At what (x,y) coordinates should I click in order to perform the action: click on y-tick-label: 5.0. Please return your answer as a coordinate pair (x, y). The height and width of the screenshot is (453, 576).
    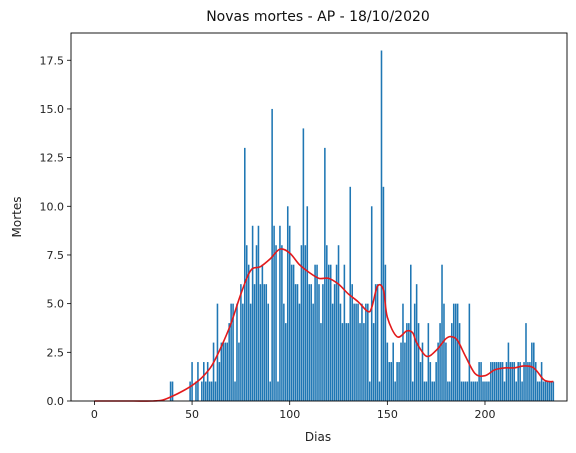
    Looking at the image, I should click on (56, 304).